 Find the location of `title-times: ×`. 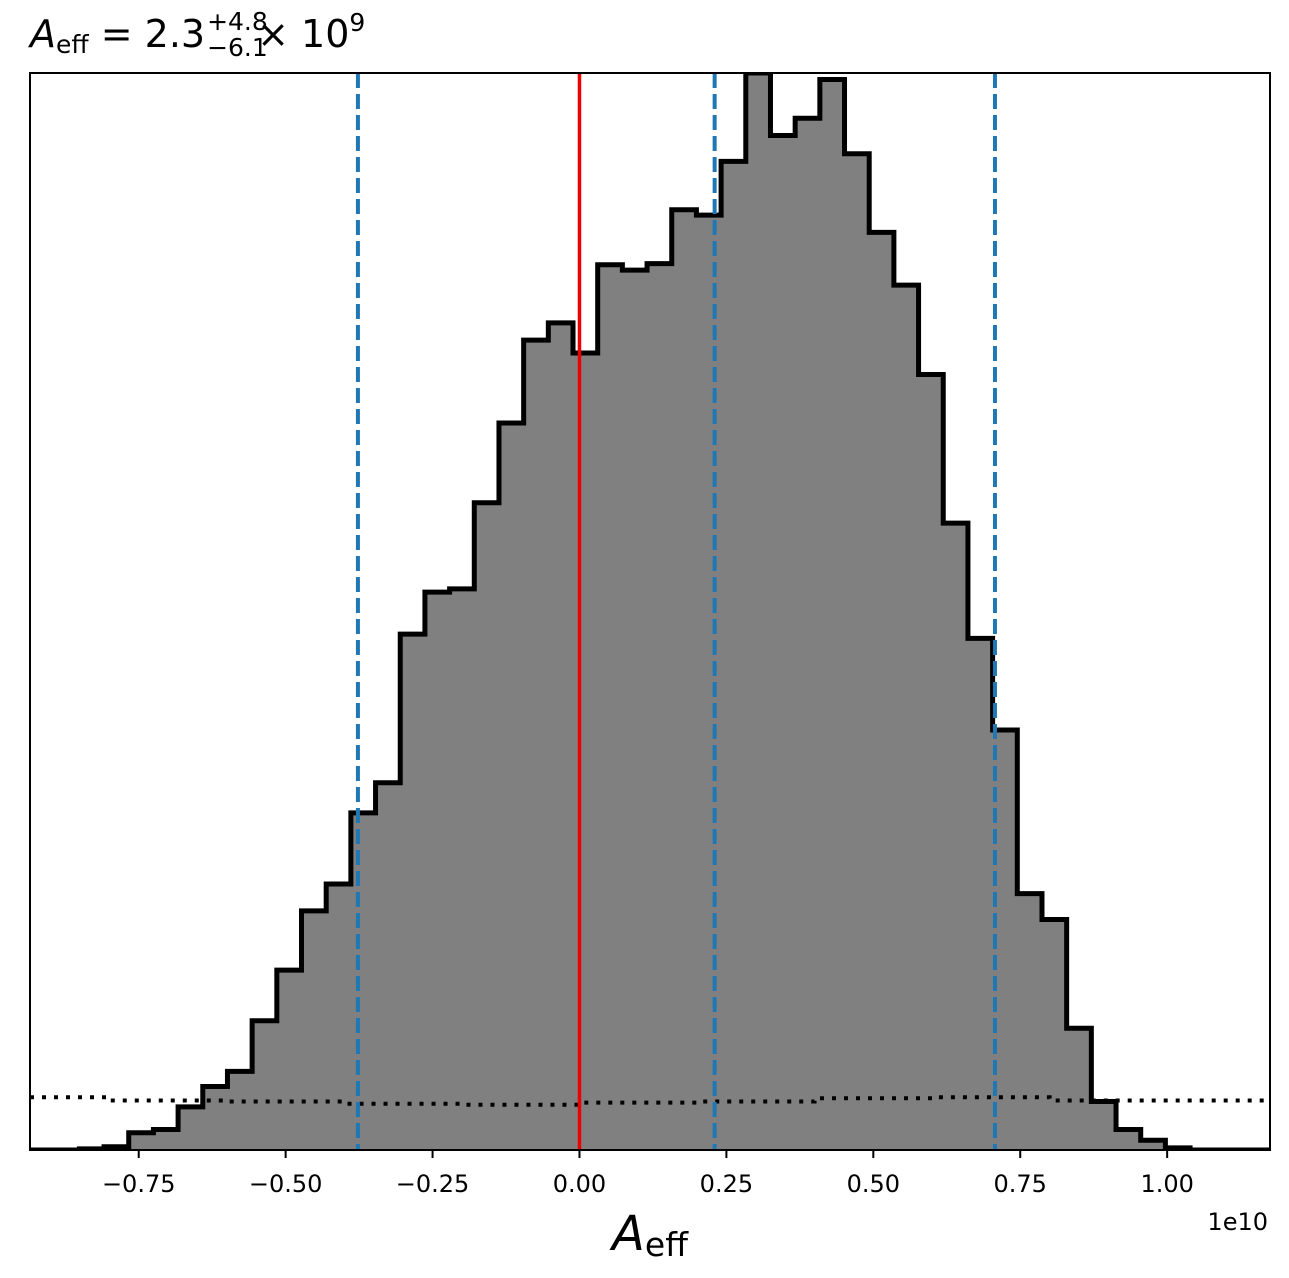

title-times: × is located at coordinates (273, 34).